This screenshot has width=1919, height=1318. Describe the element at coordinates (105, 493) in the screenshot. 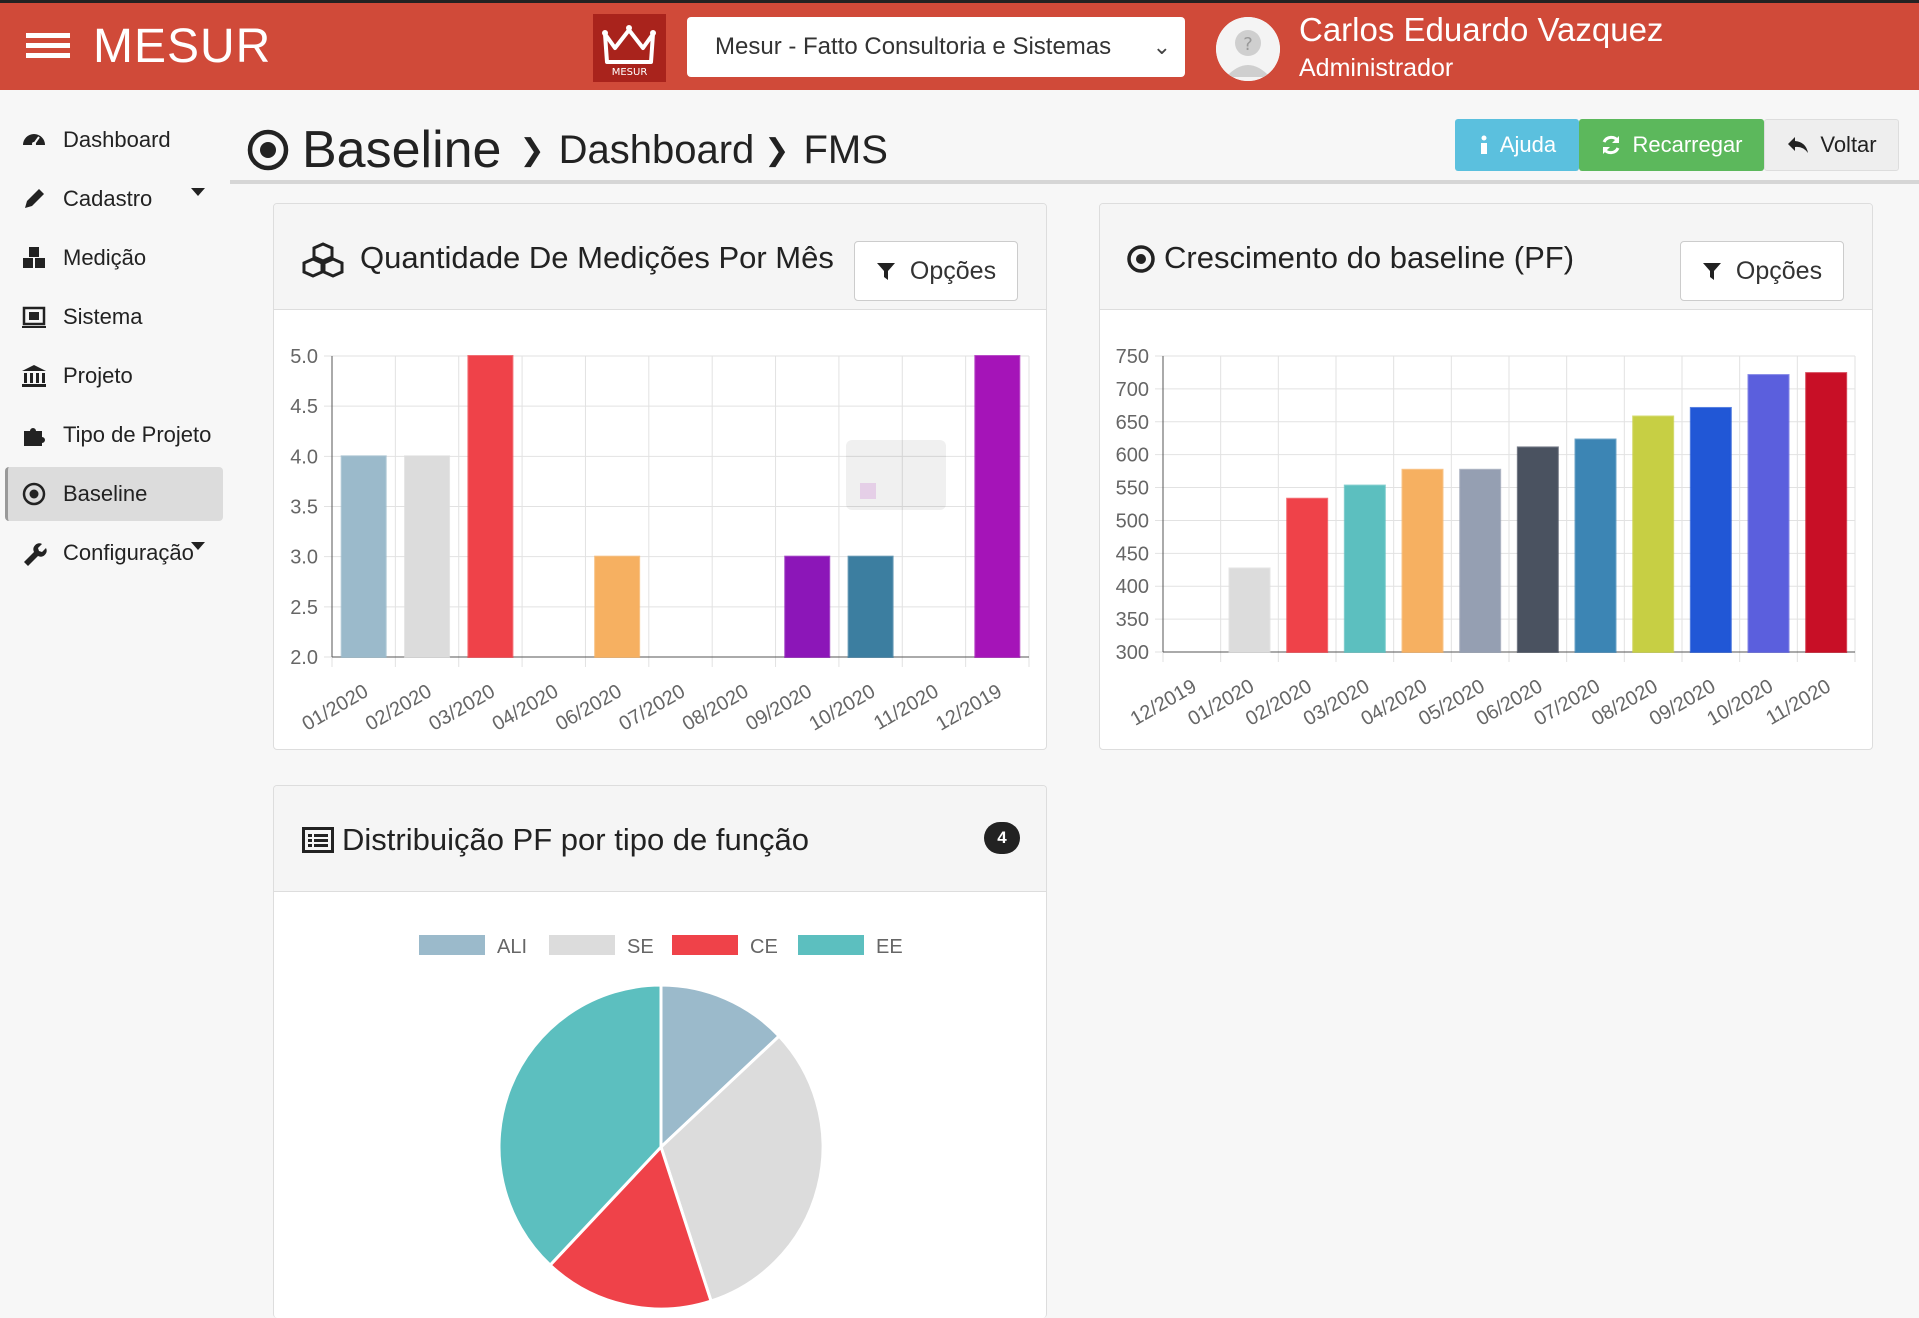

I see `sidebar-item-label: Baseline` at that location.